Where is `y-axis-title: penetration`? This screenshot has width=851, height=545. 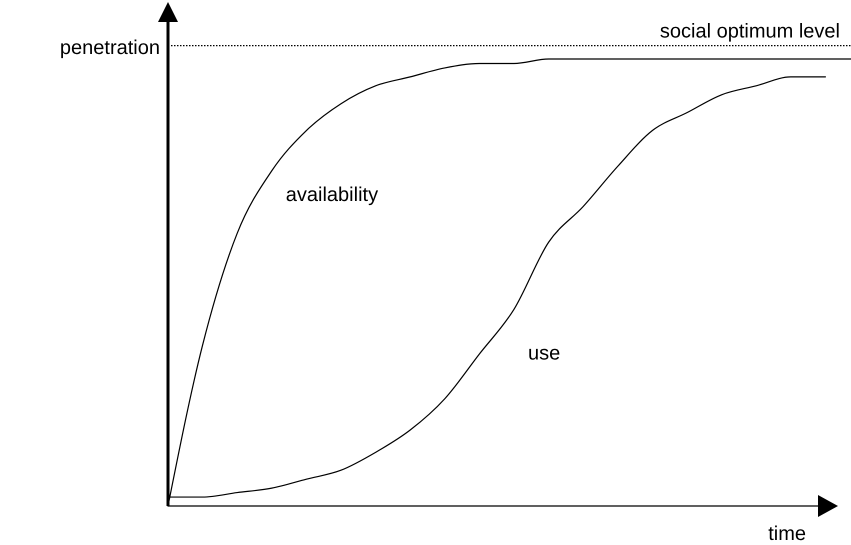 y-axis-title: penetration is located at coordinates (110, 48).